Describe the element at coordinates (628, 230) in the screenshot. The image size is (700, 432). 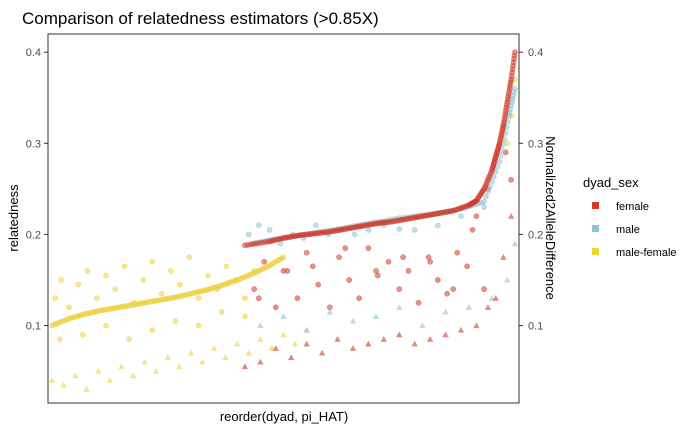
I see `legend-label-male: male` at that location.